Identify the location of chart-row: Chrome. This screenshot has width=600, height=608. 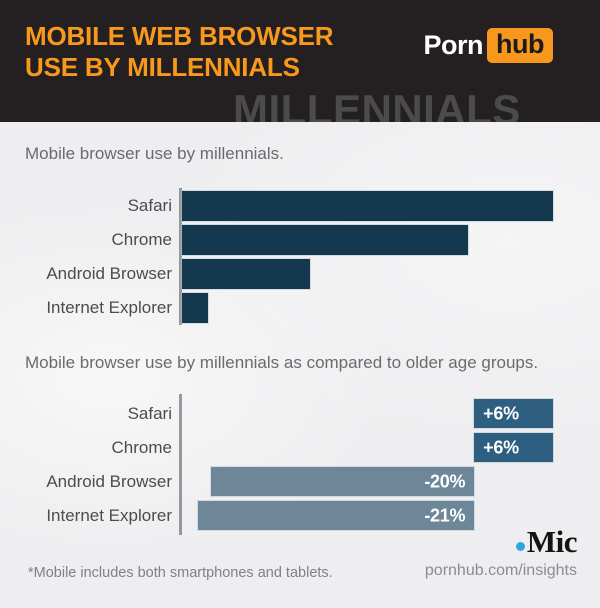
(300, 240).